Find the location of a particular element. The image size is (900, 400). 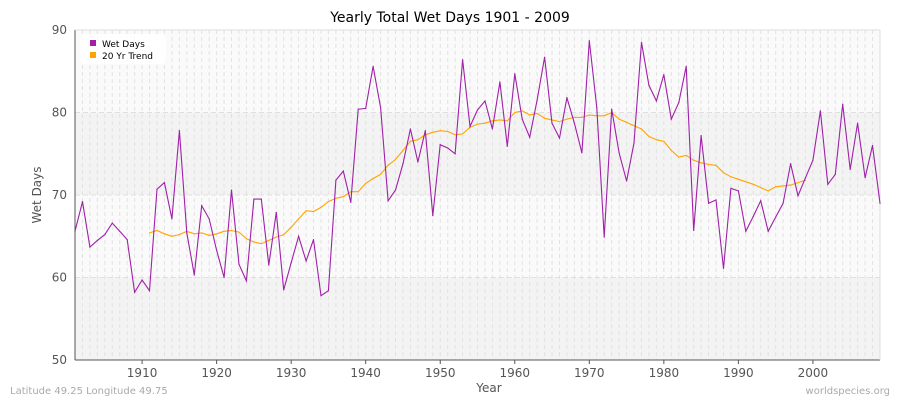

y-tick-label: 70 is located at coordinates (59, 195).